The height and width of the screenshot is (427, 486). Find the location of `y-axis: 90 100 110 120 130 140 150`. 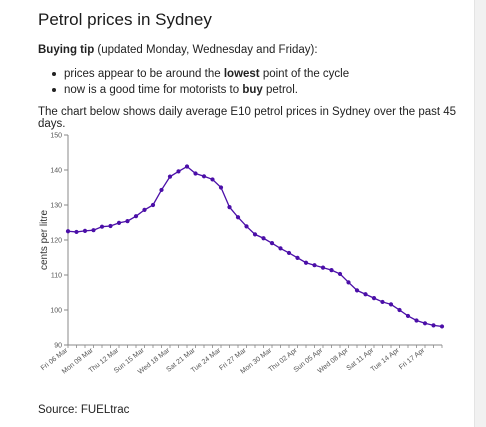

y-axis: 90 100 110 120 130 140 150 is located at coordinates (59, 241).